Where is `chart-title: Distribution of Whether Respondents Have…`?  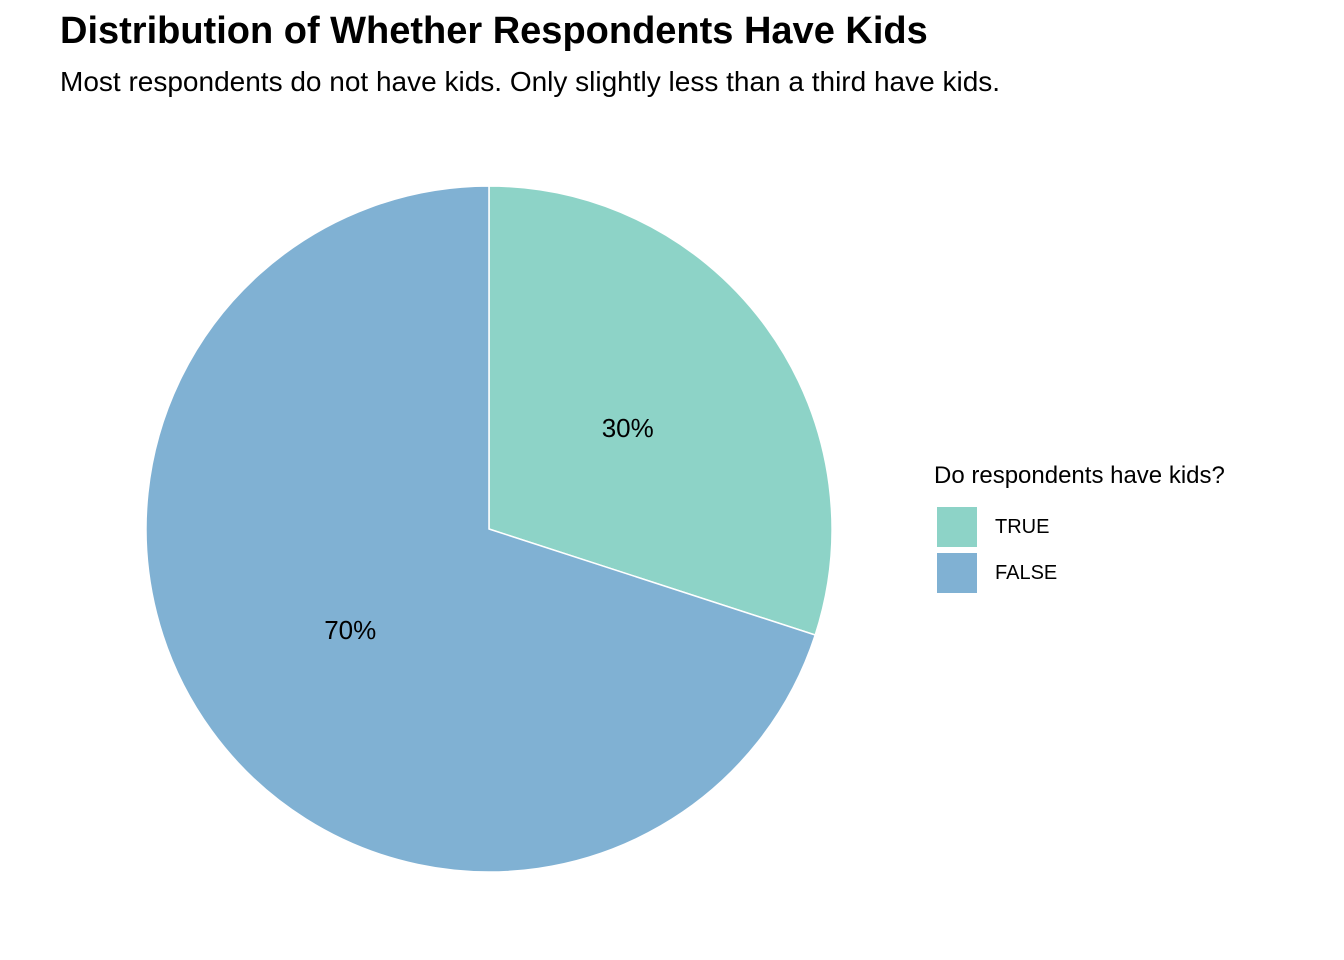 chart-title: Distribution of Whether Respondents Have… is located at coordinates (494, 31).